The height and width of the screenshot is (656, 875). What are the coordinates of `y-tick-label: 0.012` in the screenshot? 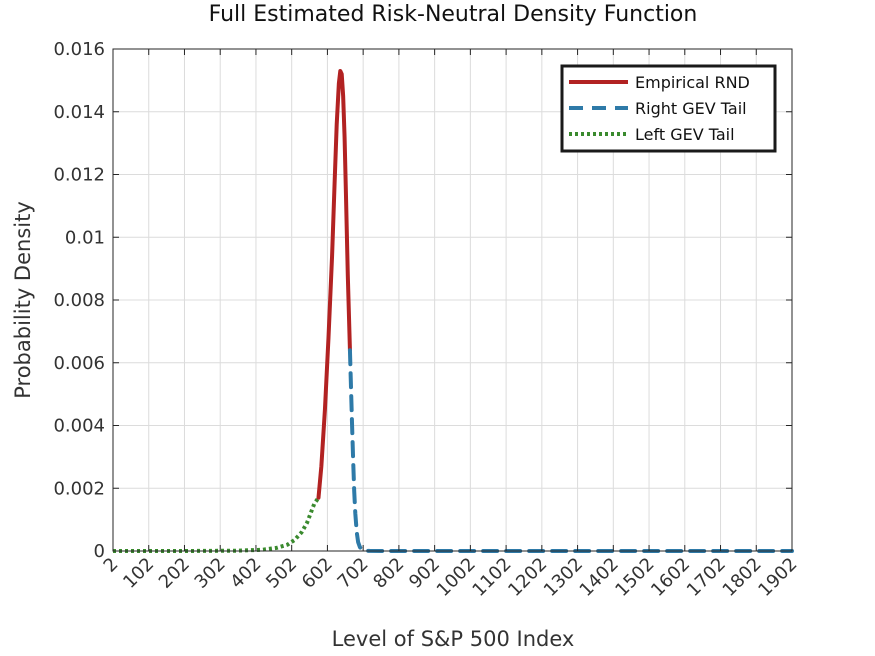 It's located at (79, 175).